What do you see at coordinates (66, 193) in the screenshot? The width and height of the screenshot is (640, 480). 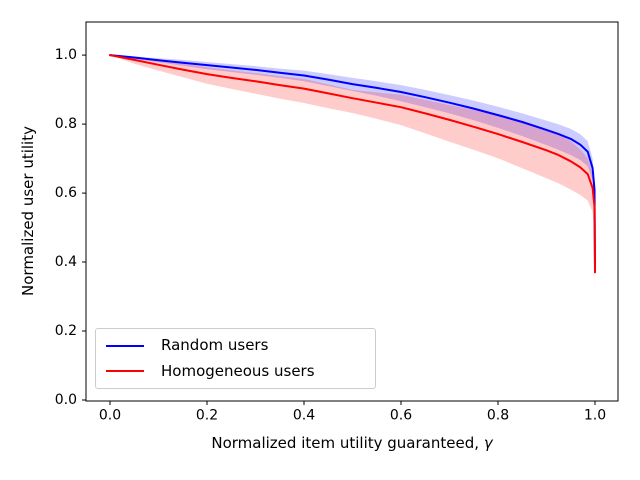 I see `y-tick-label: 0.6` at bounding box center [66, 193].